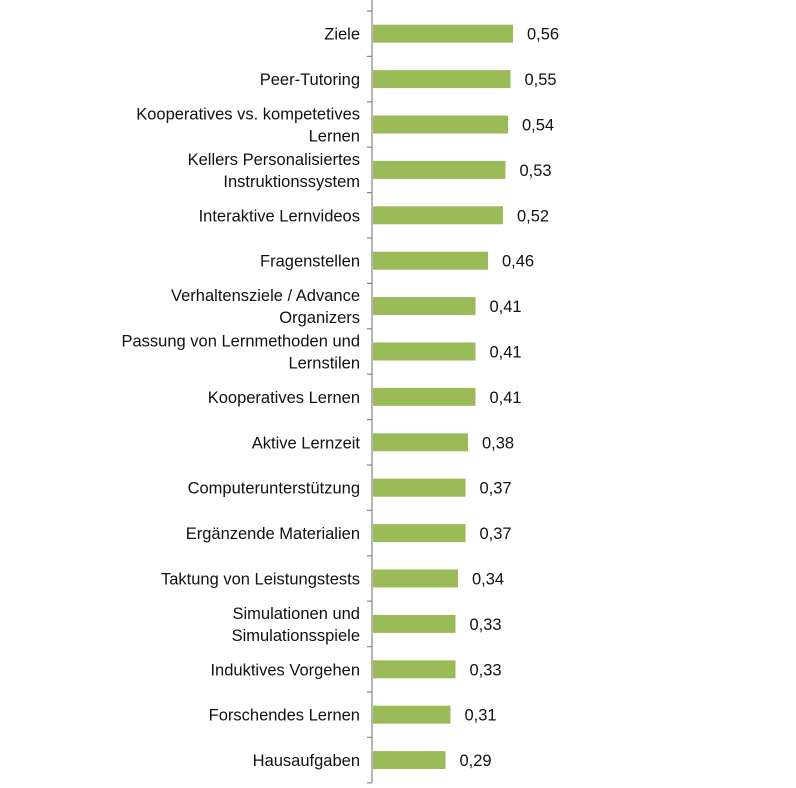 The height and width of the screenshot is (788, 796). Describe the element at coordinates (306, 761) in the screenshot. I see `category-label: Hausaufgaben` at that location.